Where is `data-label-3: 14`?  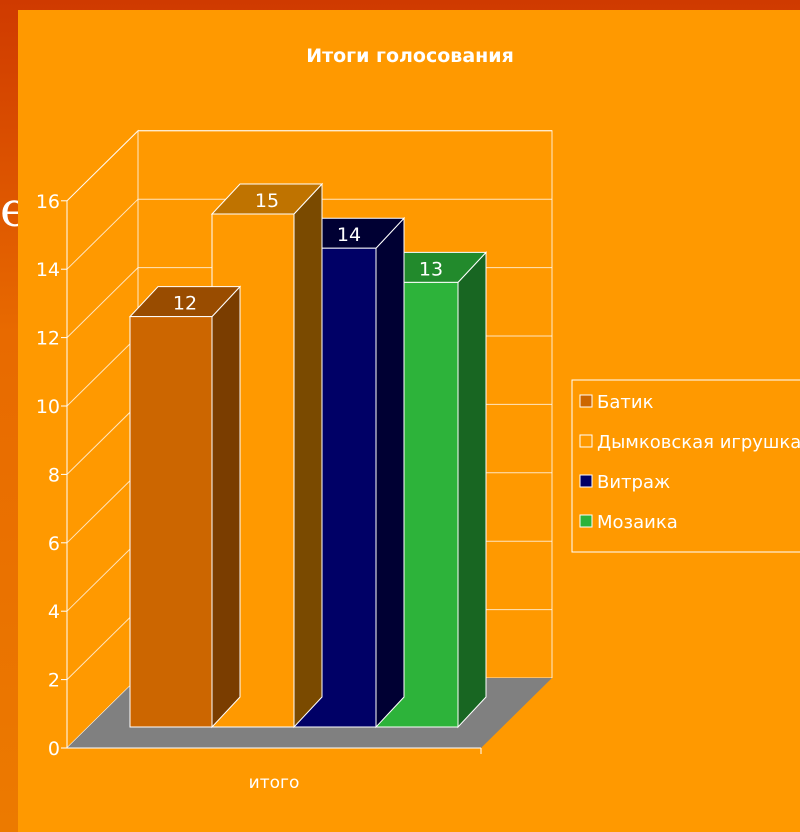 data-label-3: 14 is located at coordinates (349, 235).